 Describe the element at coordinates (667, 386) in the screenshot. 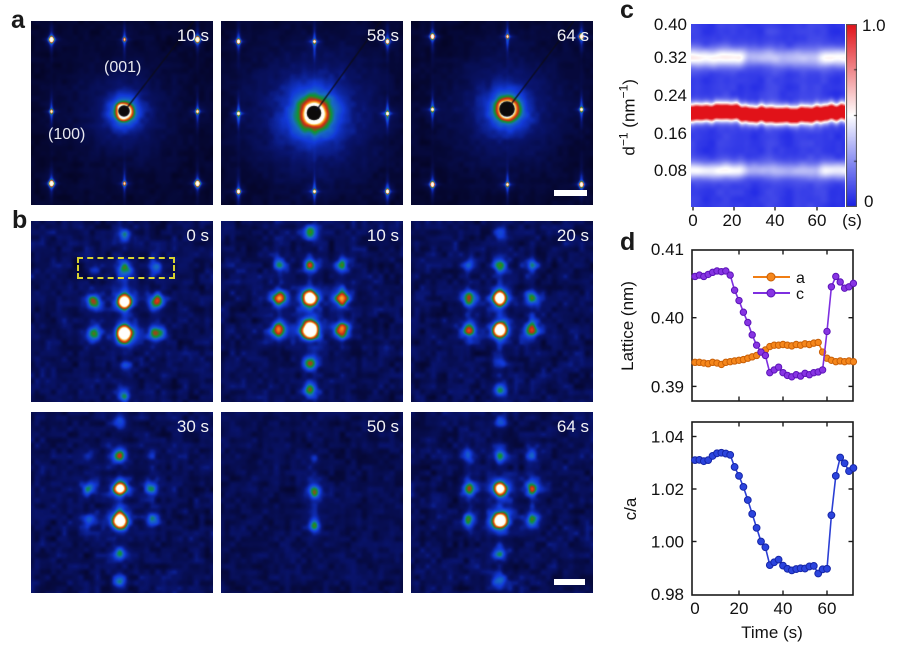

I see `svg-text: 0.39` at that location.